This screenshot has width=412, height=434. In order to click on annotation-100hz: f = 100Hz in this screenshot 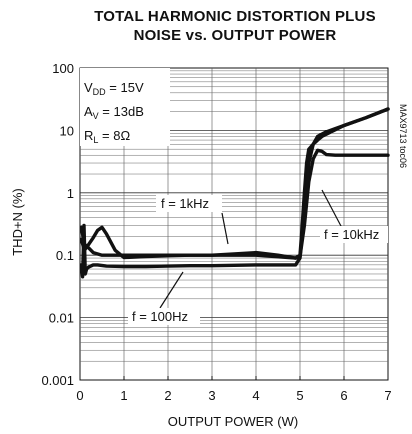, I will do `click(160, 316)`.